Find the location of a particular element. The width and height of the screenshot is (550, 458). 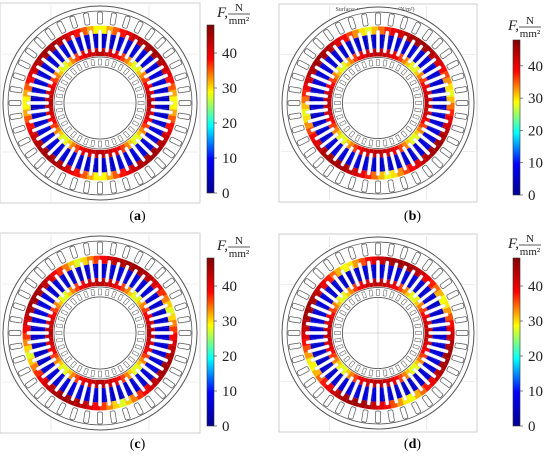

caption-d: (d) is located at coordinates (412, 444).